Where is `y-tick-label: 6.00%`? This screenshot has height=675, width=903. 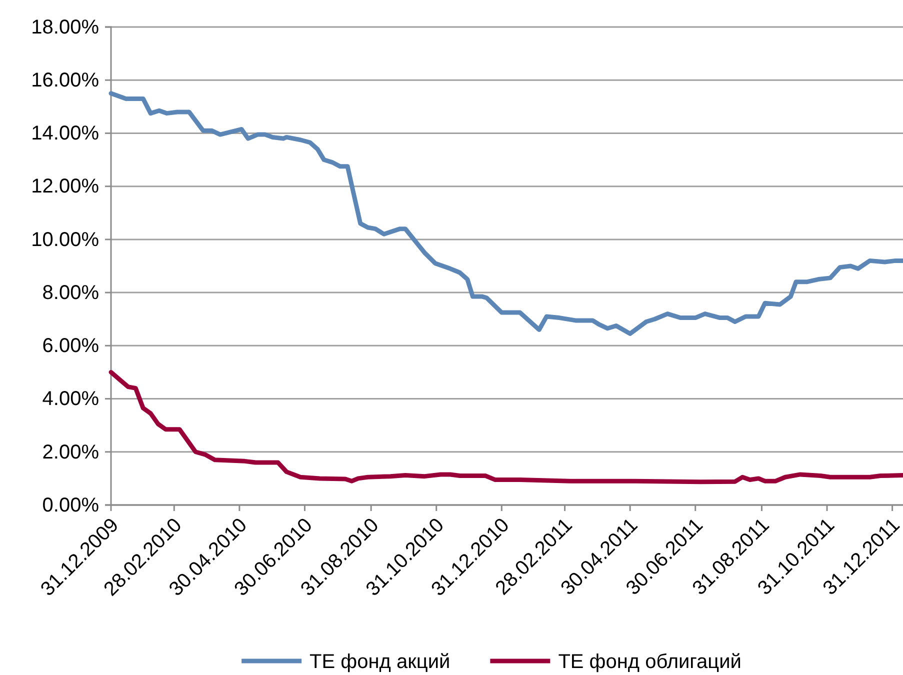
y-tick-label: 6.00% is located at coordinates (71, 346).